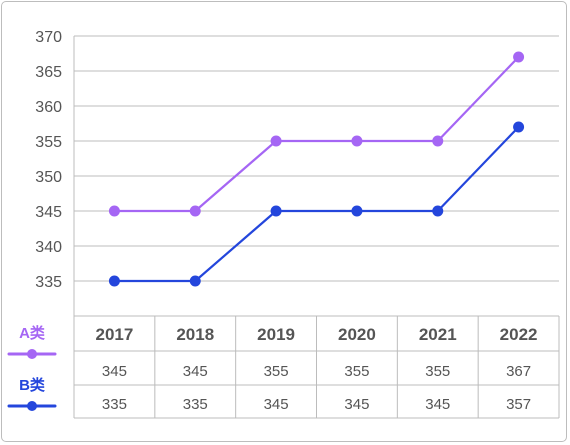 The image size is (570, 445). Describe the element at coordinates (438, 141) in the screenshot. I see `series-a-point-2021` at that location.